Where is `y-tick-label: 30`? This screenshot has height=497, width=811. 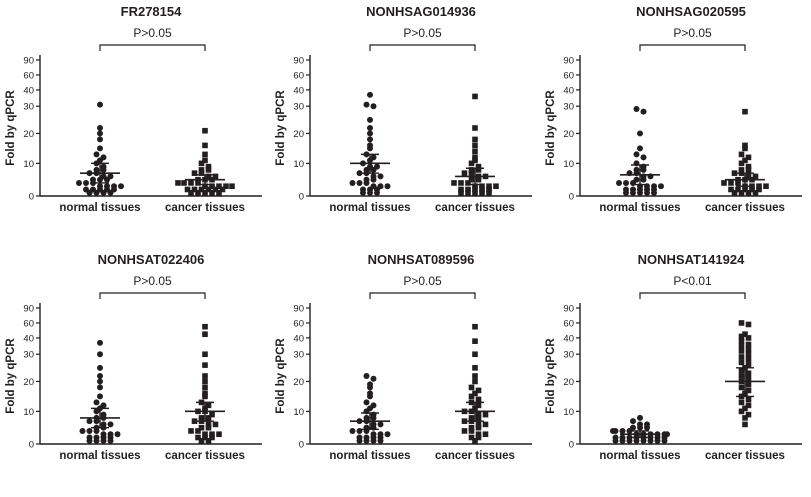
y-tick-label: 30 is located at coordinates (568, 107).